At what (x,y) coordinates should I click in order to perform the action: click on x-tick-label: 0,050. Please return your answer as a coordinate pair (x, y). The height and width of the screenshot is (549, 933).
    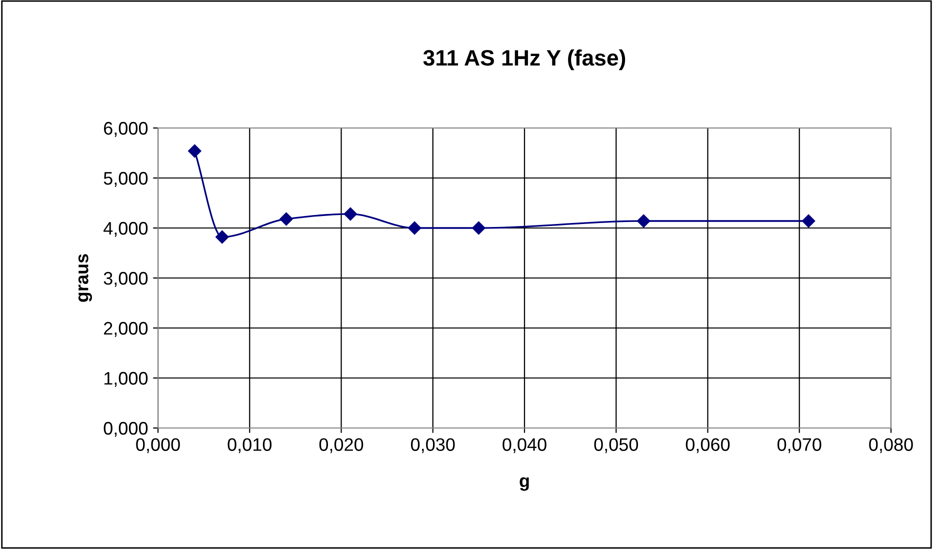
    Looking at the image, I should click on (616, 446).